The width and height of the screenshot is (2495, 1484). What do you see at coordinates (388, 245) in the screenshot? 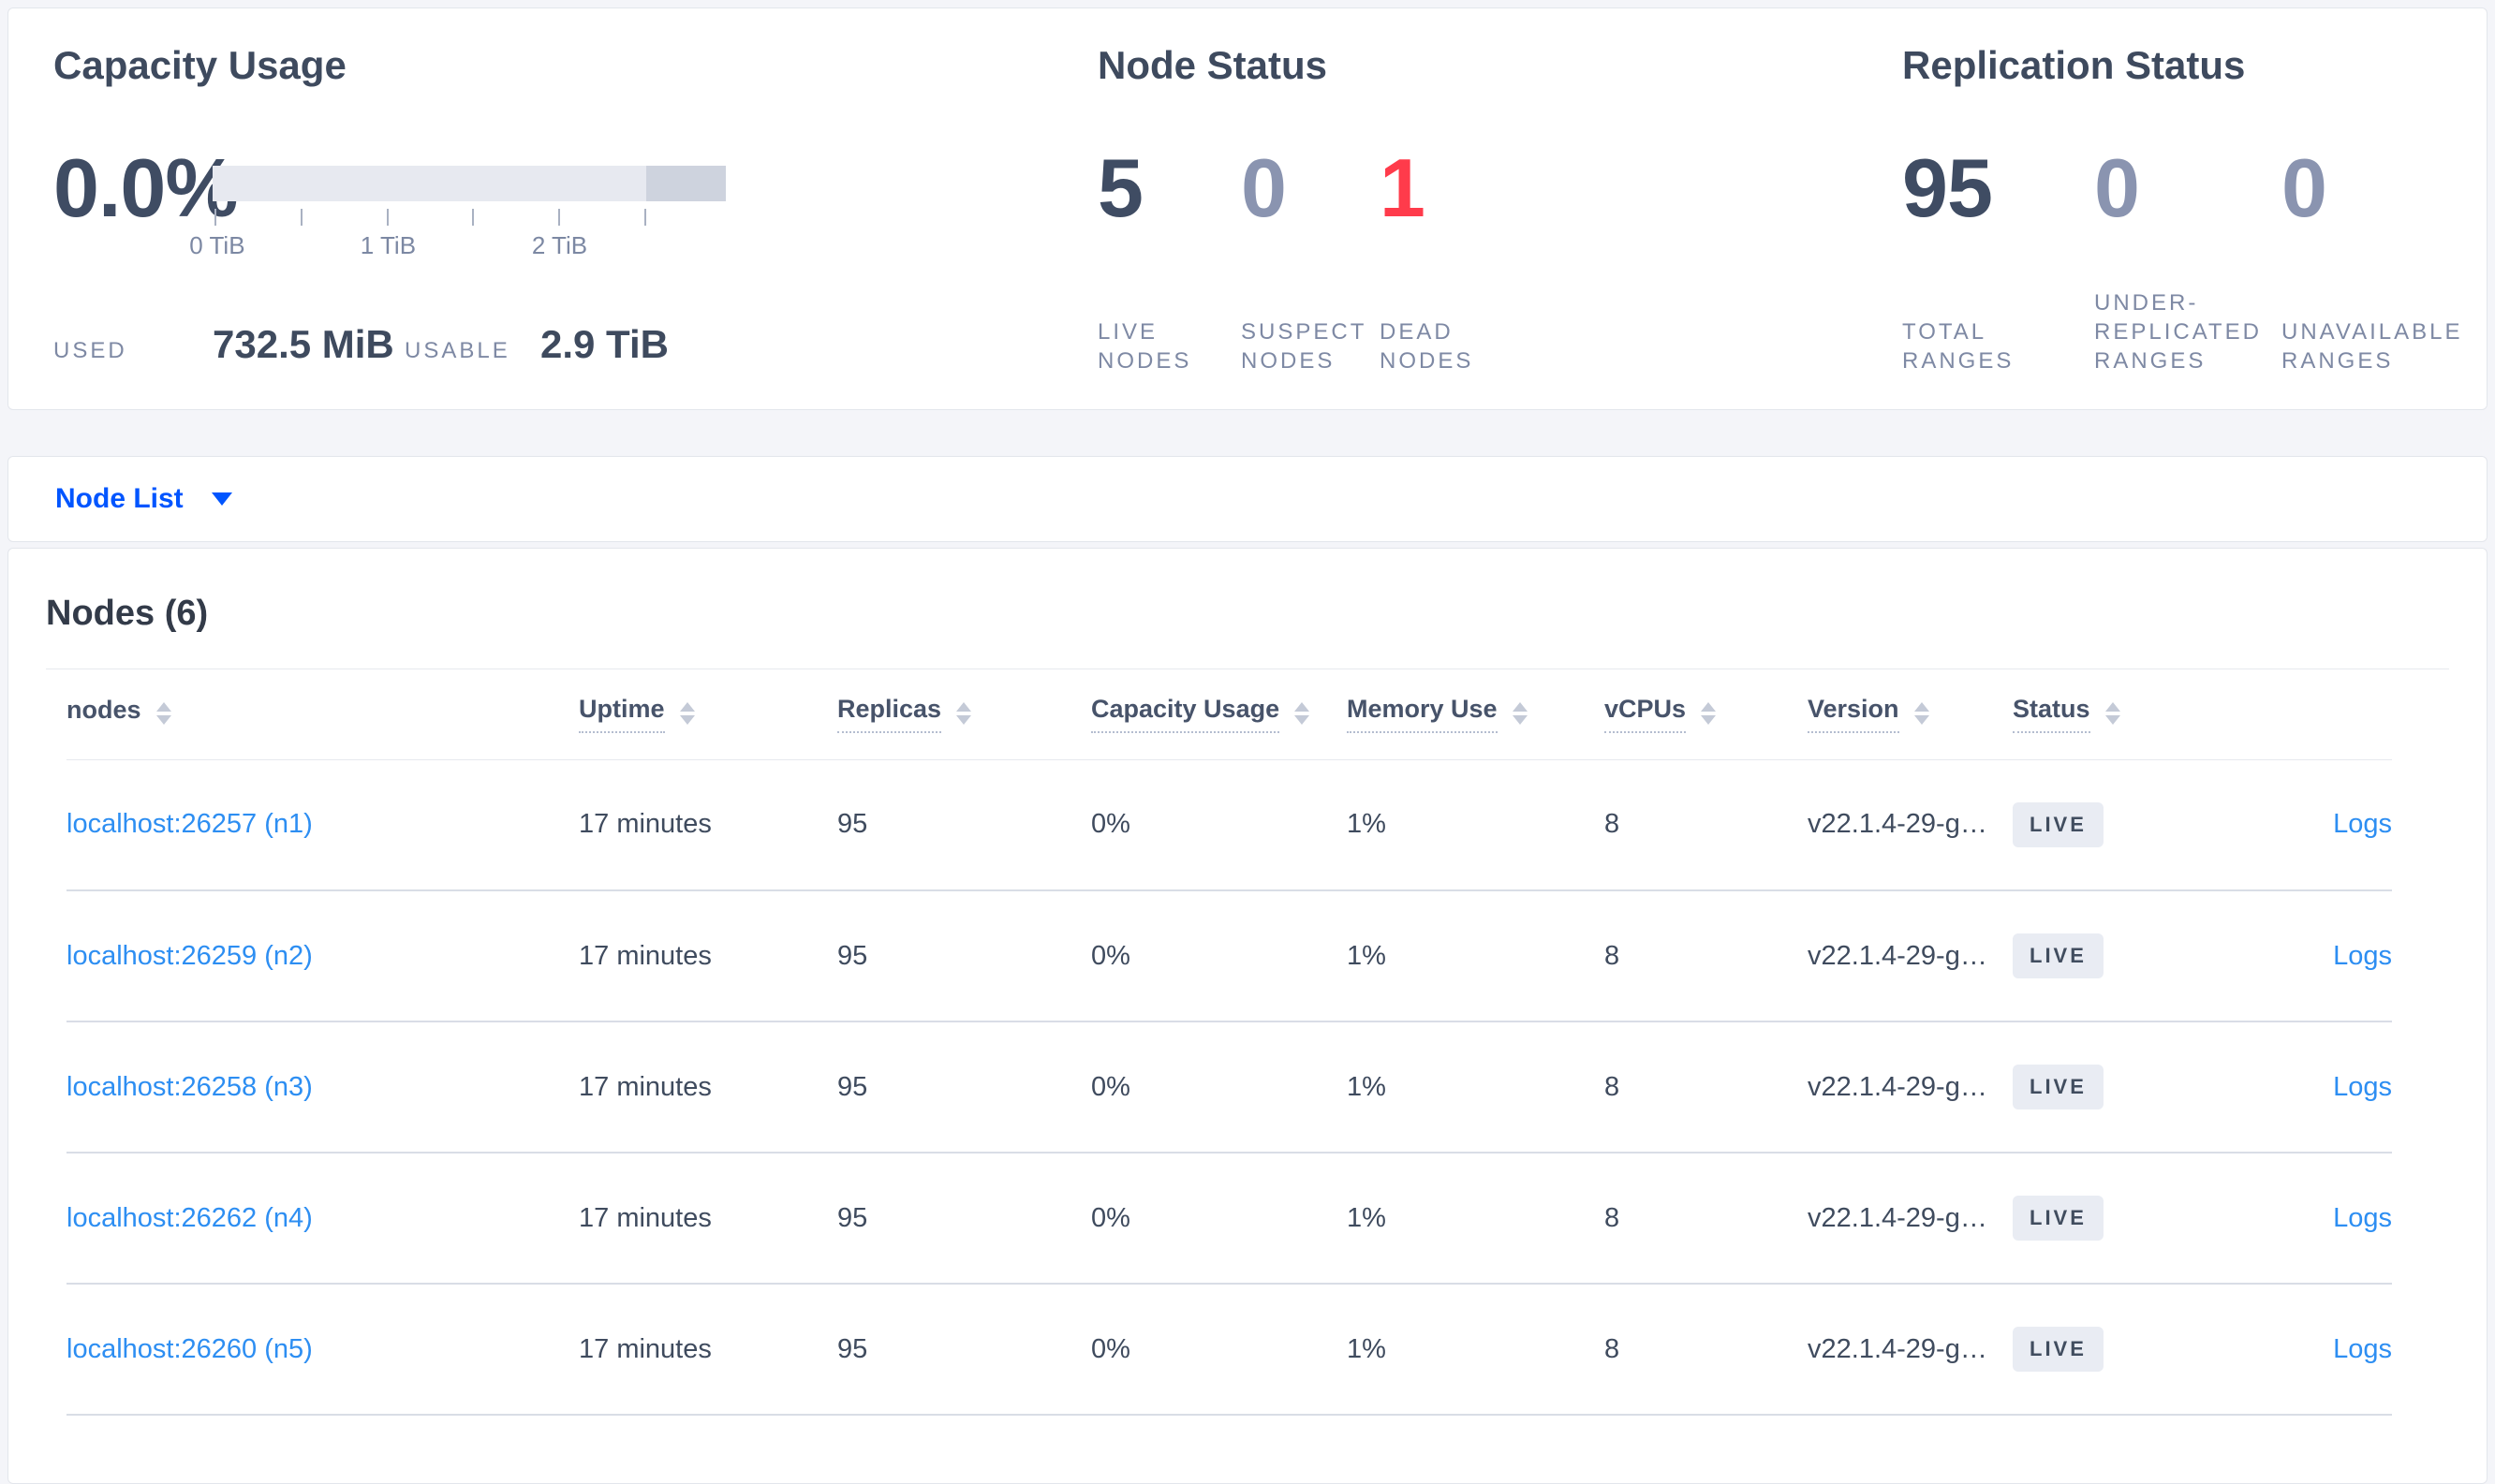
I see `axis-tick-label: 1 TiB` at bounding box center [388, 245].